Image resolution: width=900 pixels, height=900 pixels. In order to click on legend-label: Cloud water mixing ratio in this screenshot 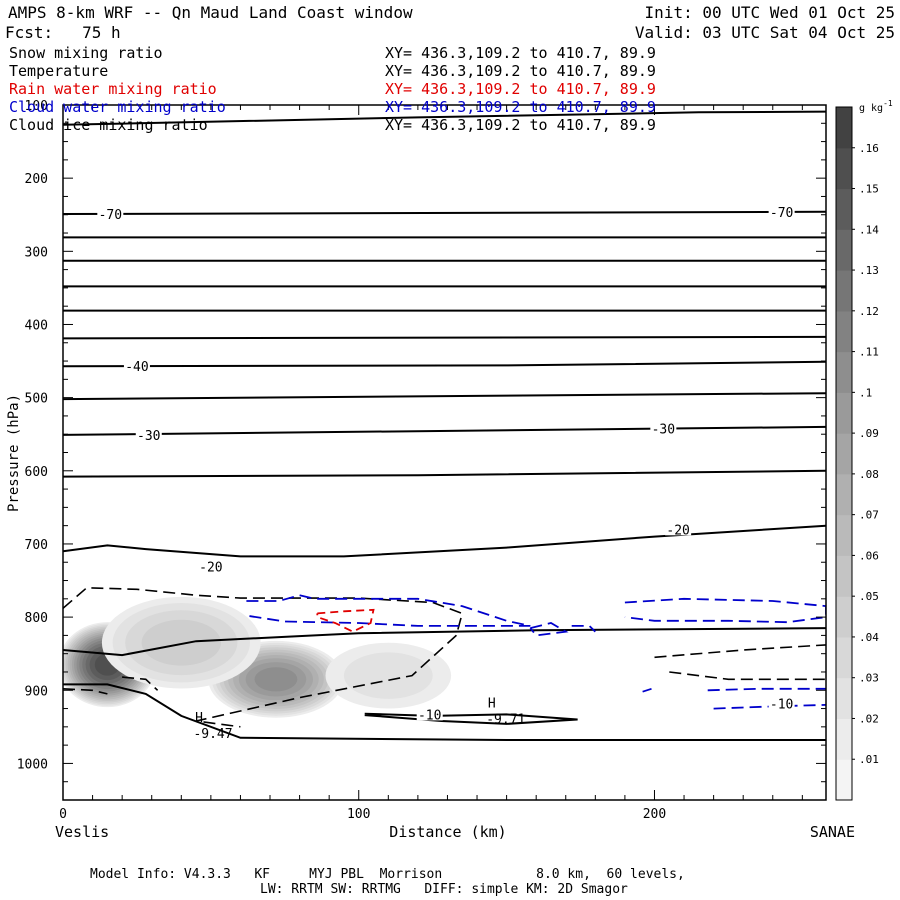, I will do `click(117, 107)`.